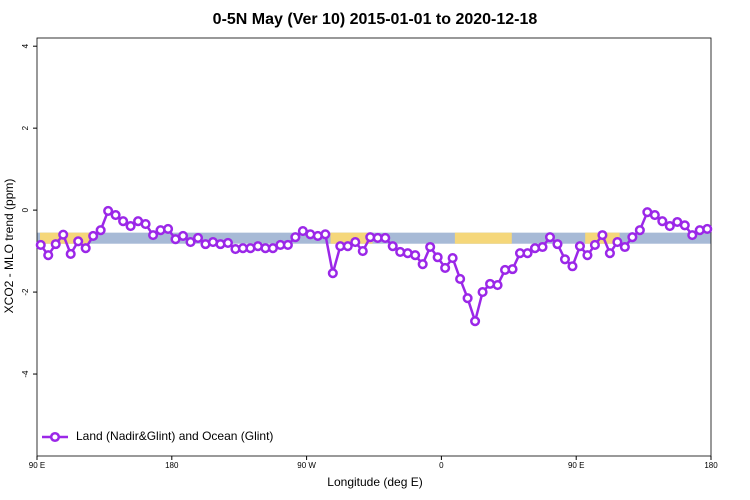 This screenshot has height=500, width=750. Describe the element at coordinates (25, 209) in the screenshot. I see `y-tick-label: 0` at that location.